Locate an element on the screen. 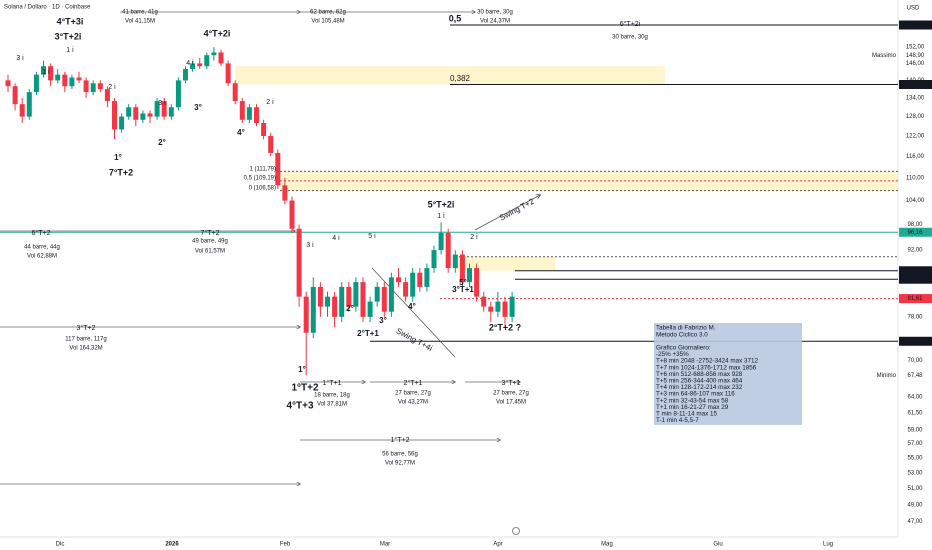 This screenshot has height=550, width=932. annotation: Vol 61,57M is located at coordinates (210, 252).